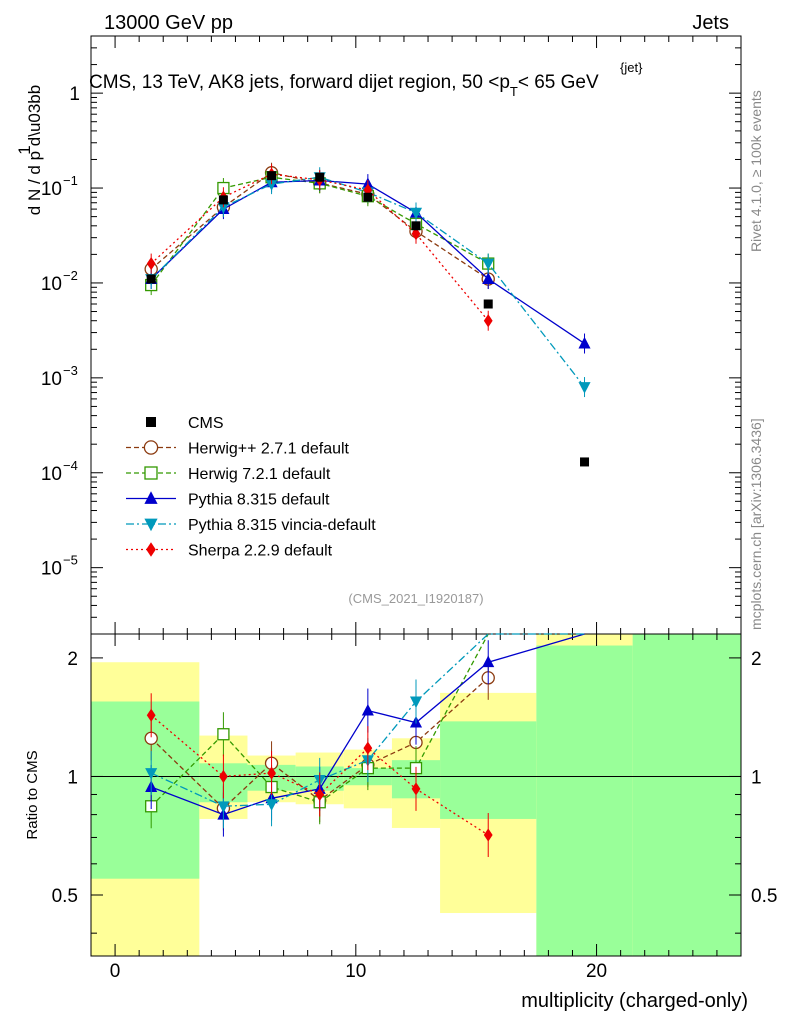 The height and width of the screenshot is (1024, 786). What do you see at coordinates (710, 23) in the screenshot?
I see `header-right-label: Jets` at bounding box center [710, 23].